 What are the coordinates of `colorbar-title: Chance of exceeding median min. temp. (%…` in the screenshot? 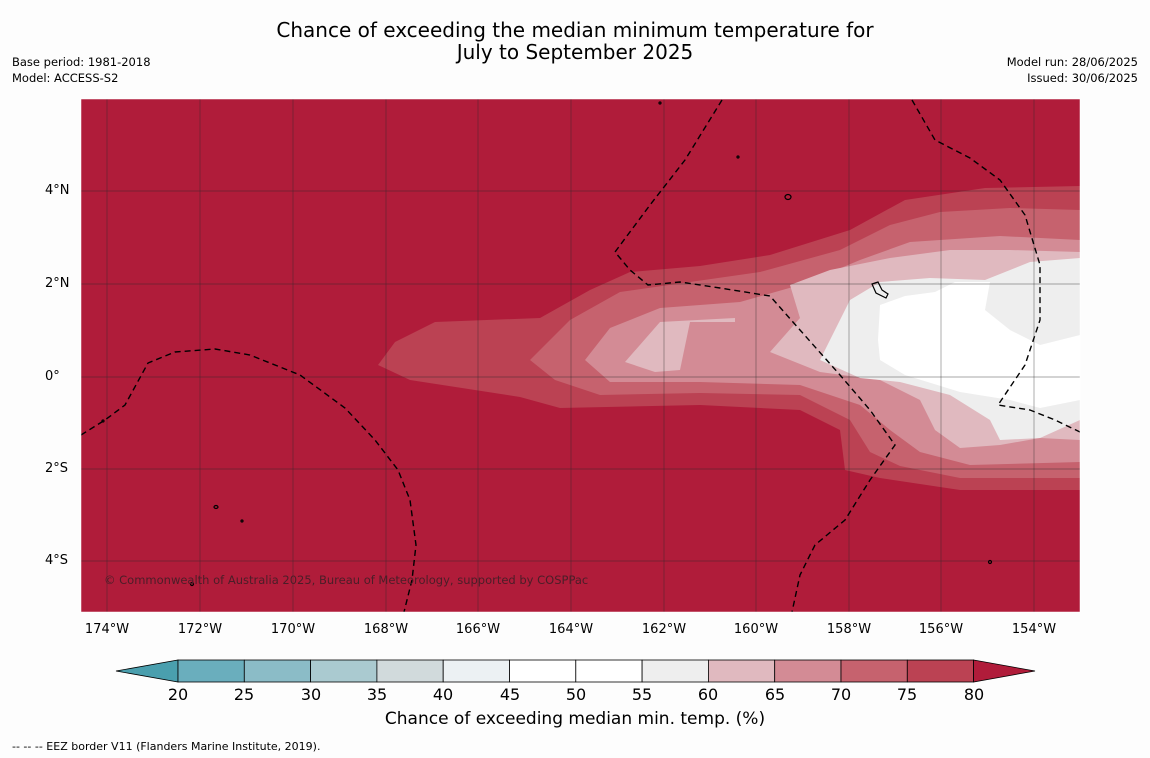 It's located at (575, 719).